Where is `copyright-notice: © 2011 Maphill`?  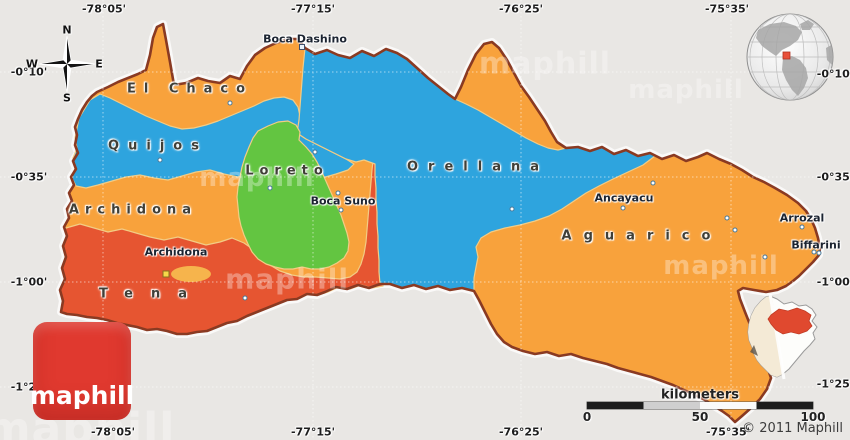 copyright-notice: © 2011 Maphill is located at coordinates (792, 428).